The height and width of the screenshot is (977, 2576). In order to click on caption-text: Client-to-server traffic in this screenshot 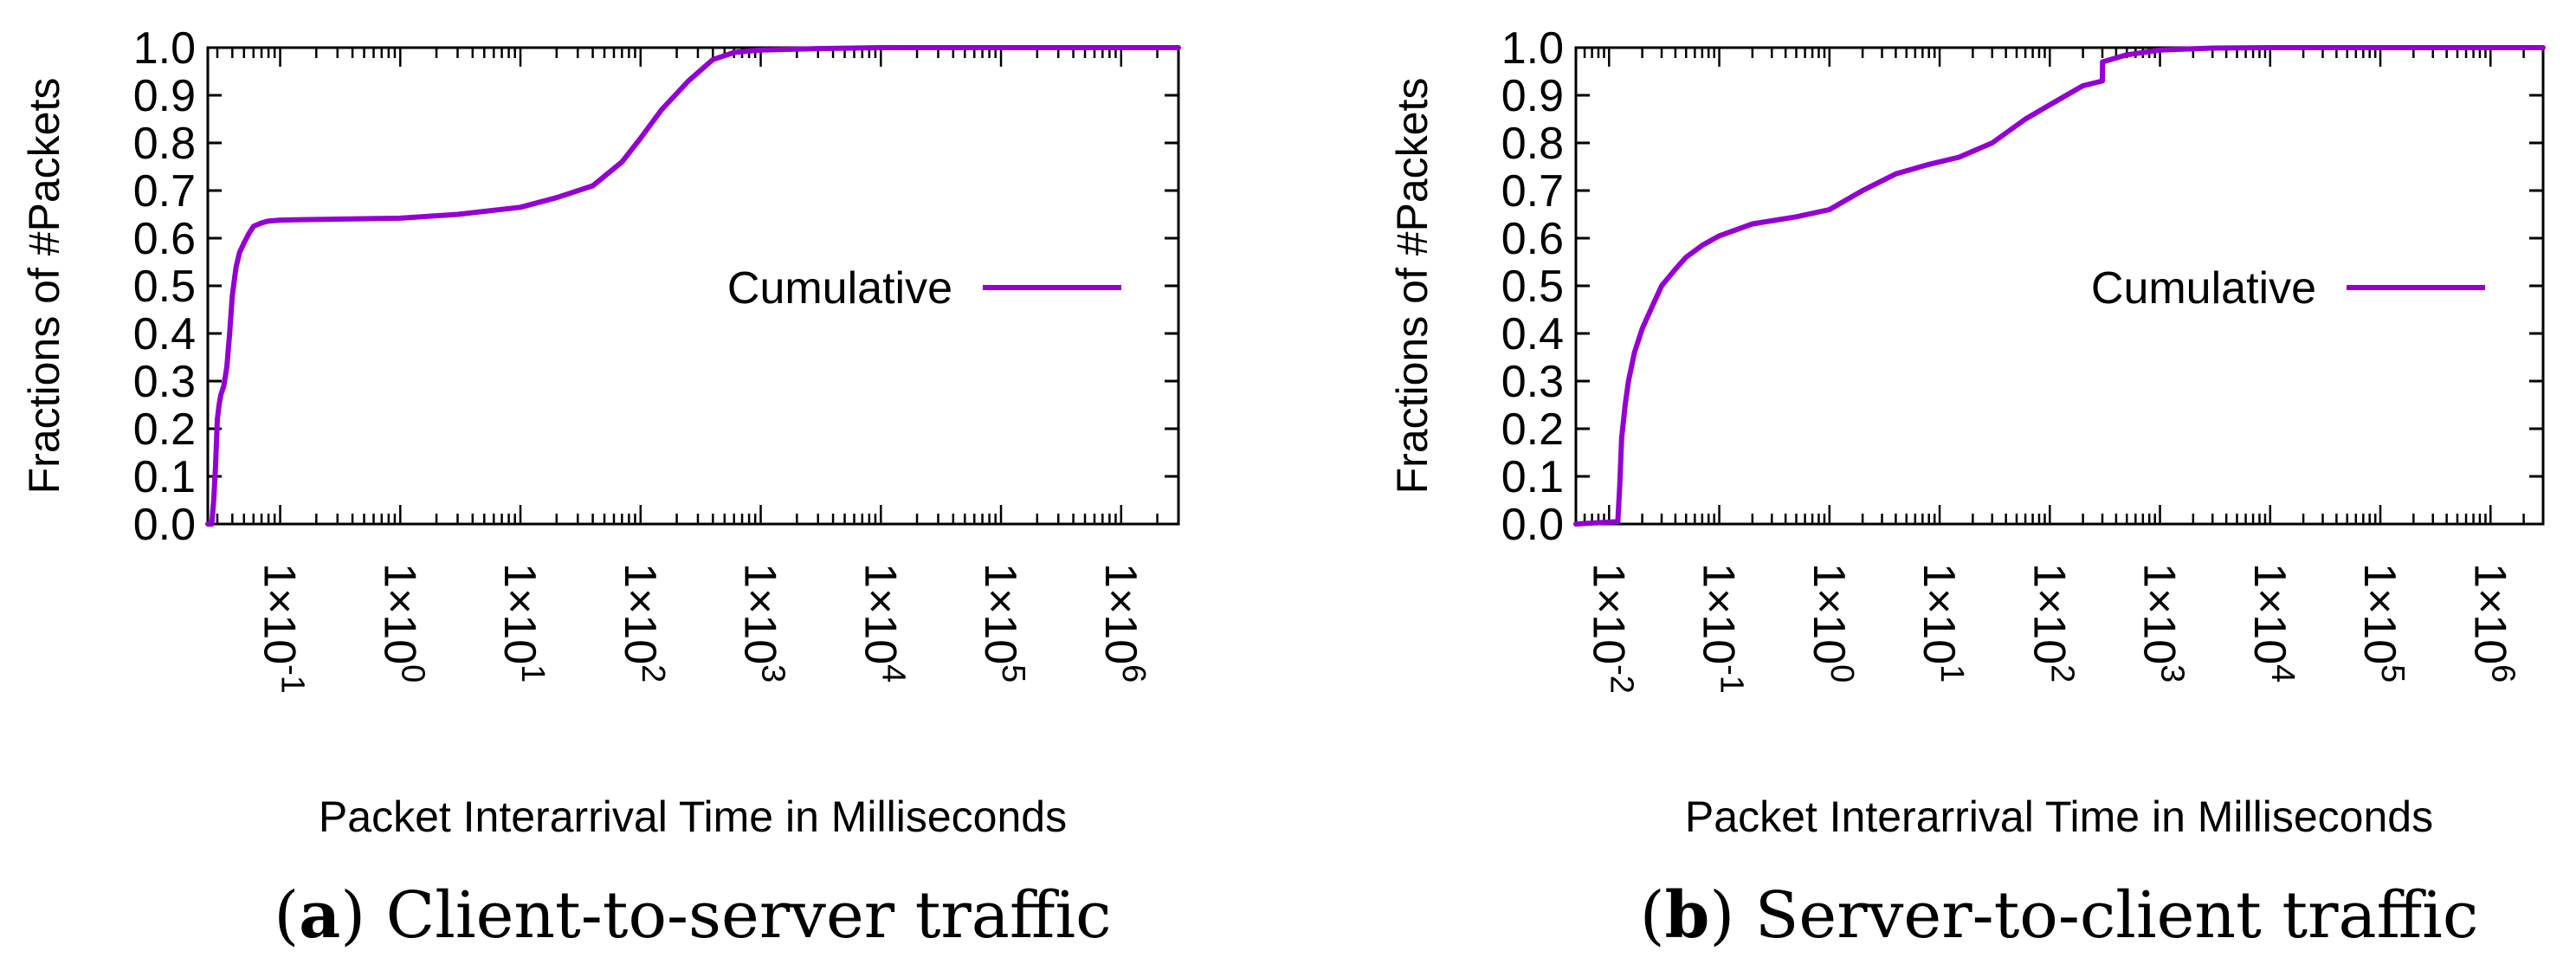, I will do `click(749, 915)`.